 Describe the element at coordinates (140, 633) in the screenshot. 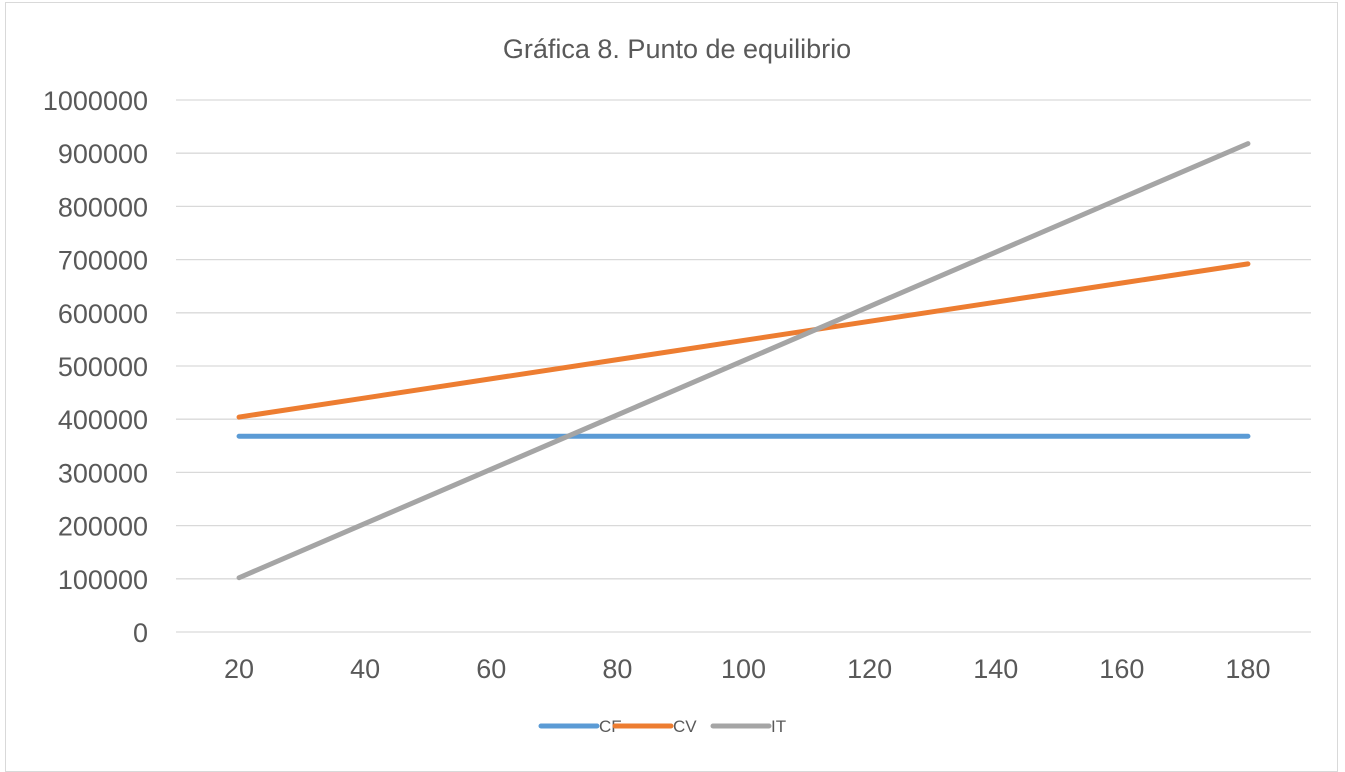

I see `y-tick-label: 0` at that location.